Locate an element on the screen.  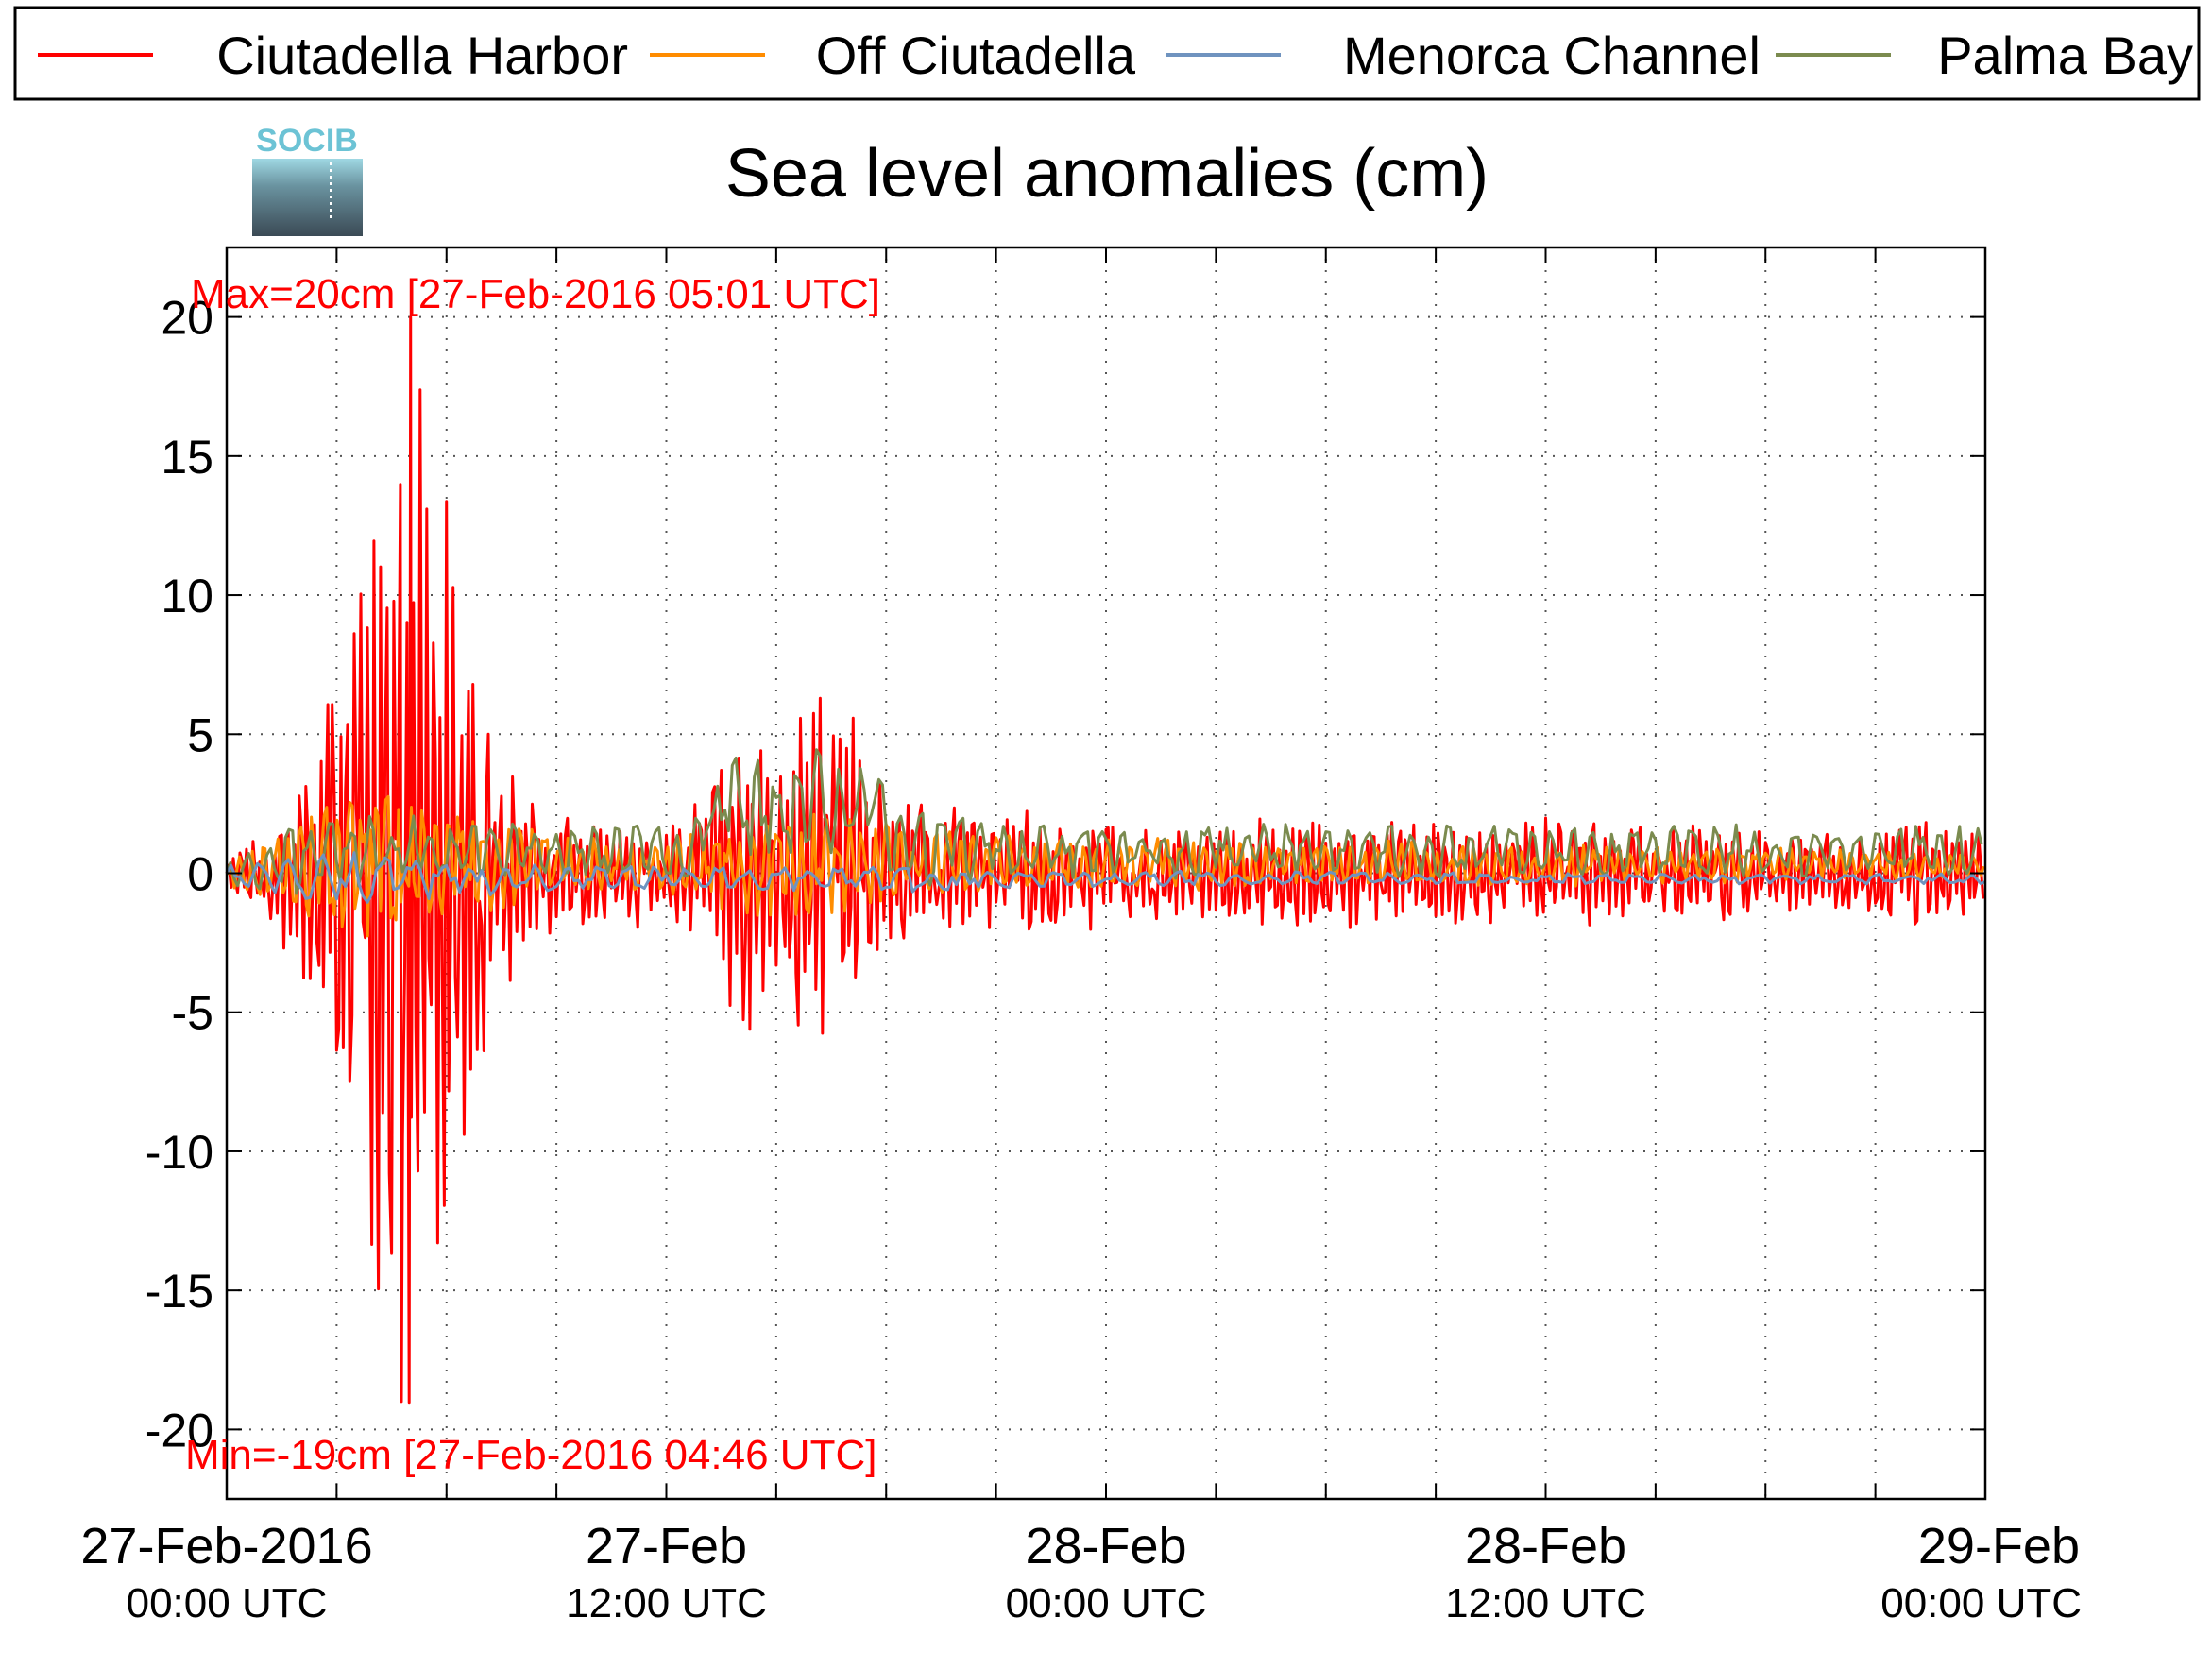
x-tick-date: 29-Feb is located at coordinates (1999, 1547).